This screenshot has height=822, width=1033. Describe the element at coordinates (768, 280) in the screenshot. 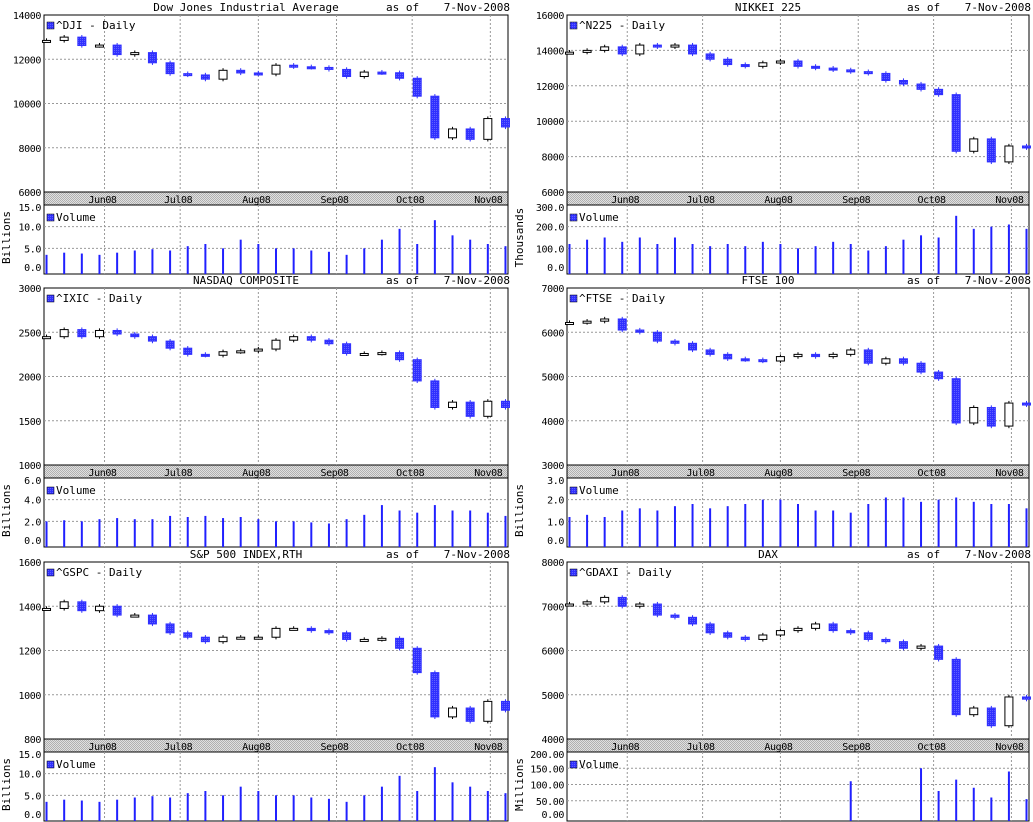

I see `chart-title: FTSE 100` at that location.